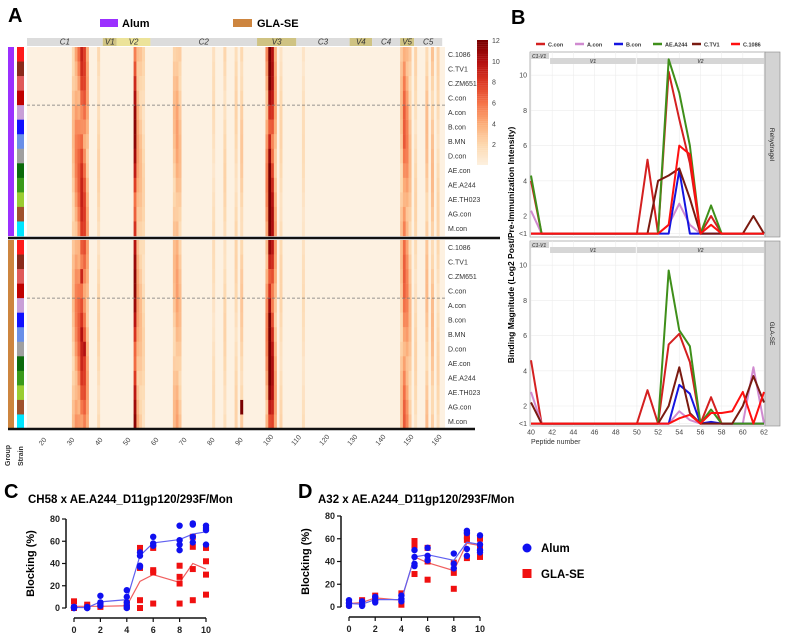 The width and height of the screenshot is (786, 640). Describe the element at coordinates (386, 42) in the screenshot. I see `region-bar-c4` at that location.